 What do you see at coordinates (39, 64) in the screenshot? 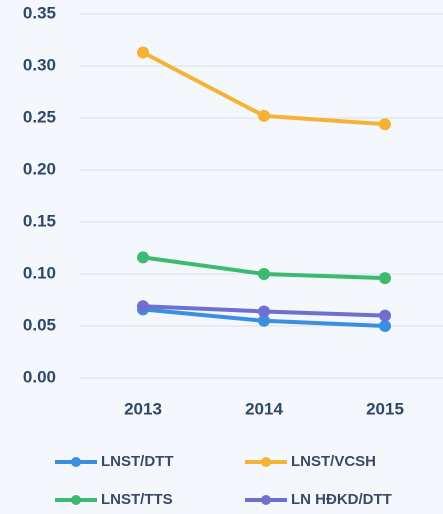
I see `y-tick-label: 0.30` at bounding box center [39, 64].